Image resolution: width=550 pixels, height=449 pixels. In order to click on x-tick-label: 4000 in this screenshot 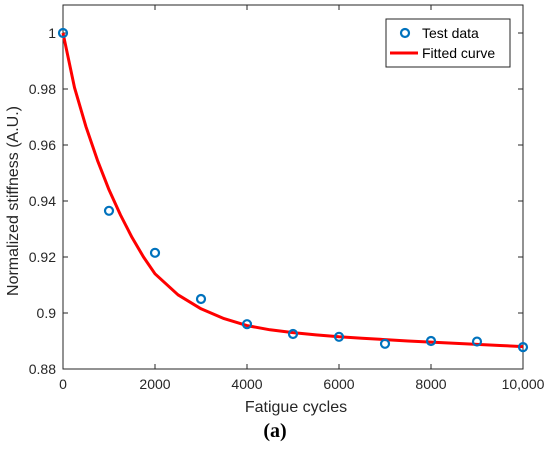, I will do `click(246, 384)`.